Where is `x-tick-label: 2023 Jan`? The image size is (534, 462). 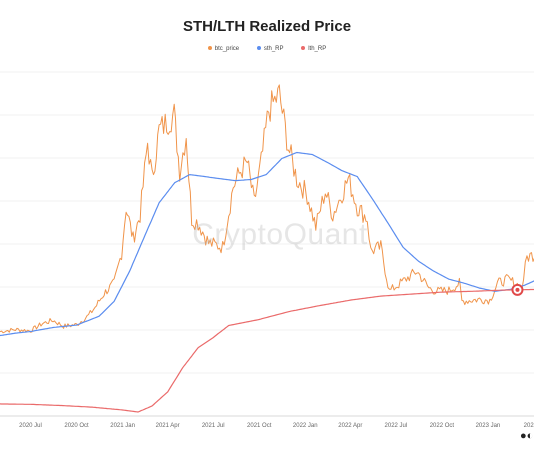 x-tick-label: 2023 Jan is located at coordinates (488, 426).